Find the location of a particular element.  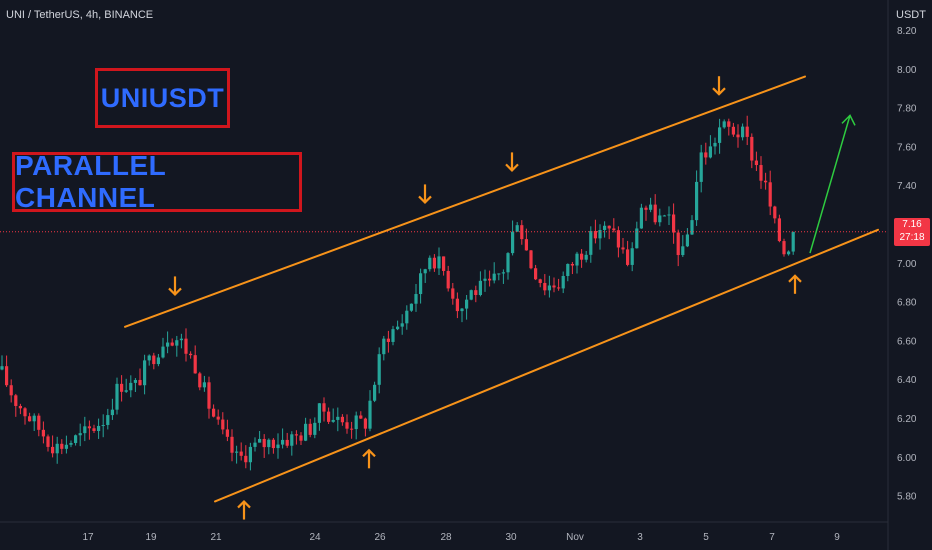

time-tick-label: 3 is located at coordinates (640, 537).